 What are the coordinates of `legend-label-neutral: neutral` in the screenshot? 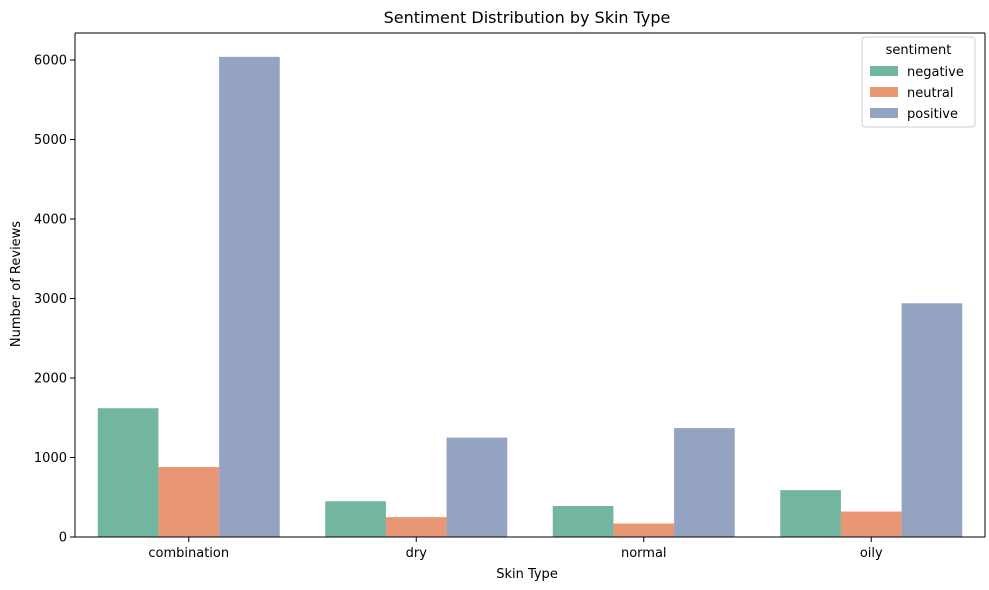 It's located at (930, 93).